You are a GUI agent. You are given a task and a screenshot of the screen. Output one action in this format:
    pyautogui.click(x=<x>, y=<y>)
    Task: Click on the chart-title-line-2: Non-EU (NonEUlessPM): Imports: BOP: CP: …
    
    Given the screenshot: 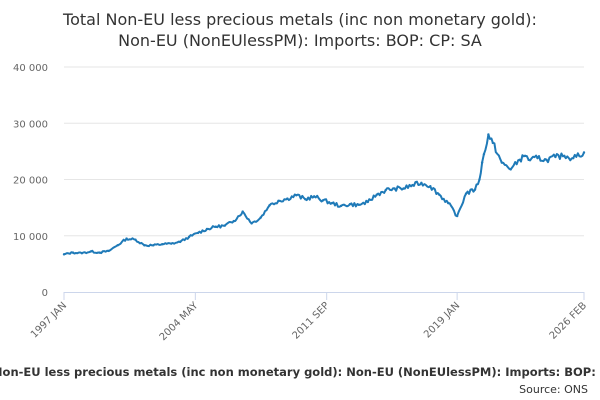 What is the action you would take?
    pyautogui.click(x=300, y=40)
    